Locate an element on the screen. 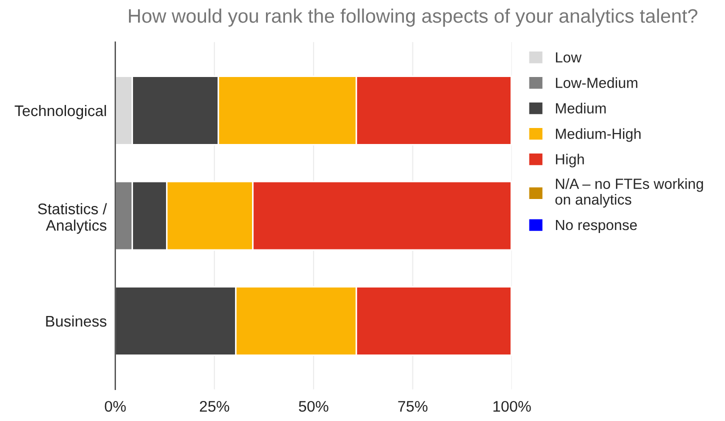  legend-label: Medium-High is located at coordinates (598, 135).